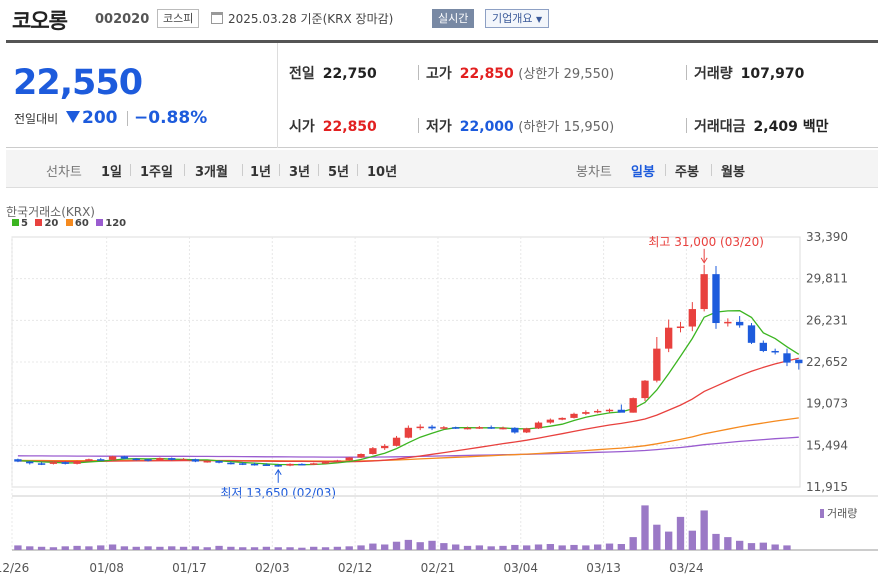 The height and width of the screenshot is (577, 878). What do you see at coordinates (40, 21) in the screenshot?
I see `stock-name: 코오롱` at bounding box center [40, 21].